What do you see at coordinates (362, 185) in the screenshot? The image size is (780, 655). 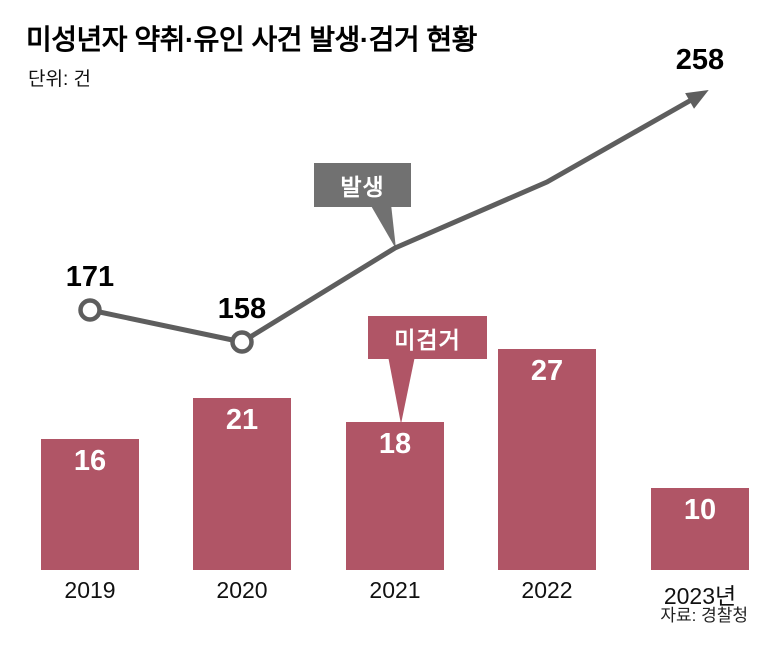 I see `callout-line-series-label: 발생` at bounding box center [362, 185].